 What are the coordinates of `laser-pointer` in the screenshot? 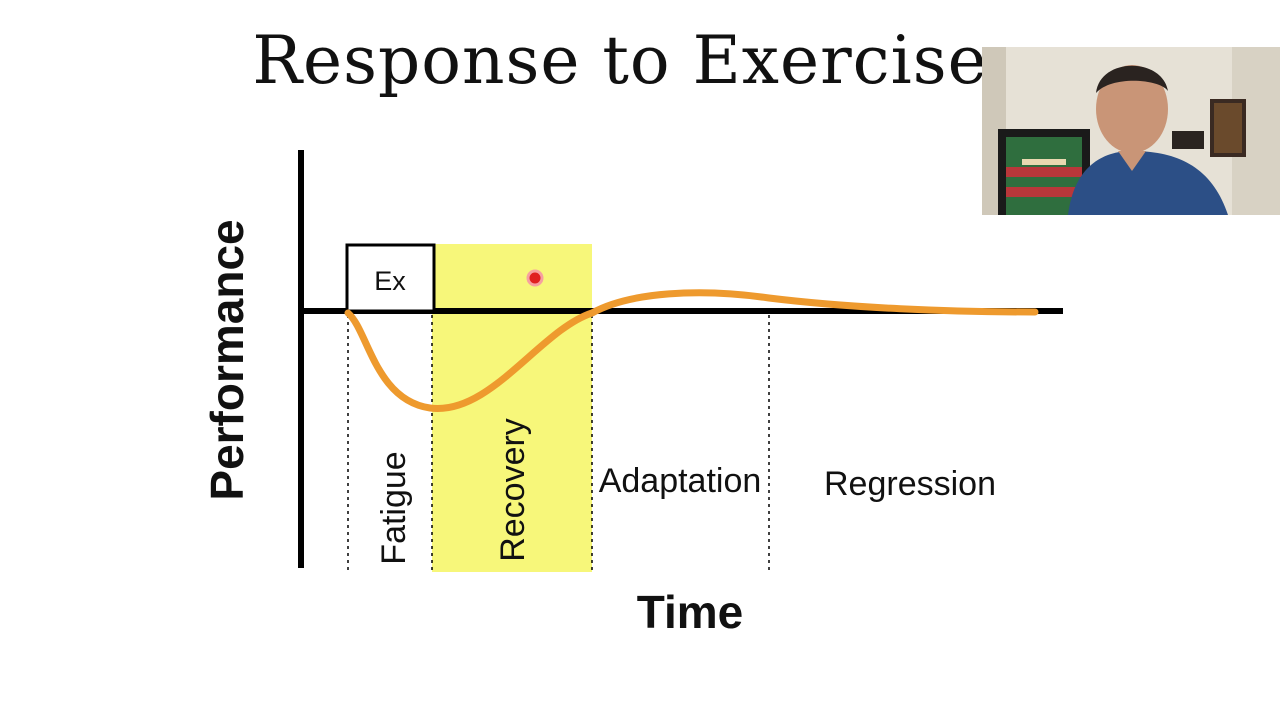 It's located at (535, 278).